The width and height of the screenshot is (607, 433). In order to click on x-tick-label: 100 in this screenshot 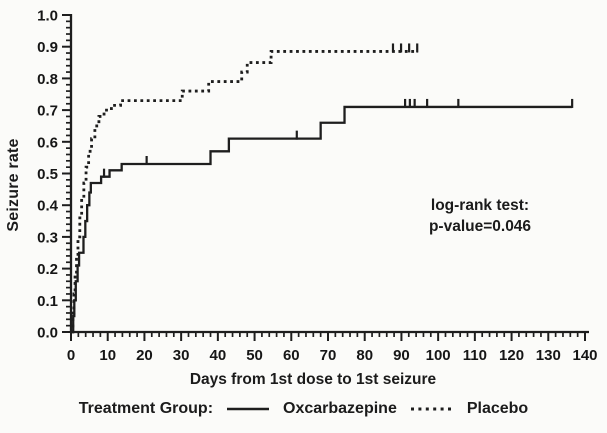, I will do `click(438, 355)`.